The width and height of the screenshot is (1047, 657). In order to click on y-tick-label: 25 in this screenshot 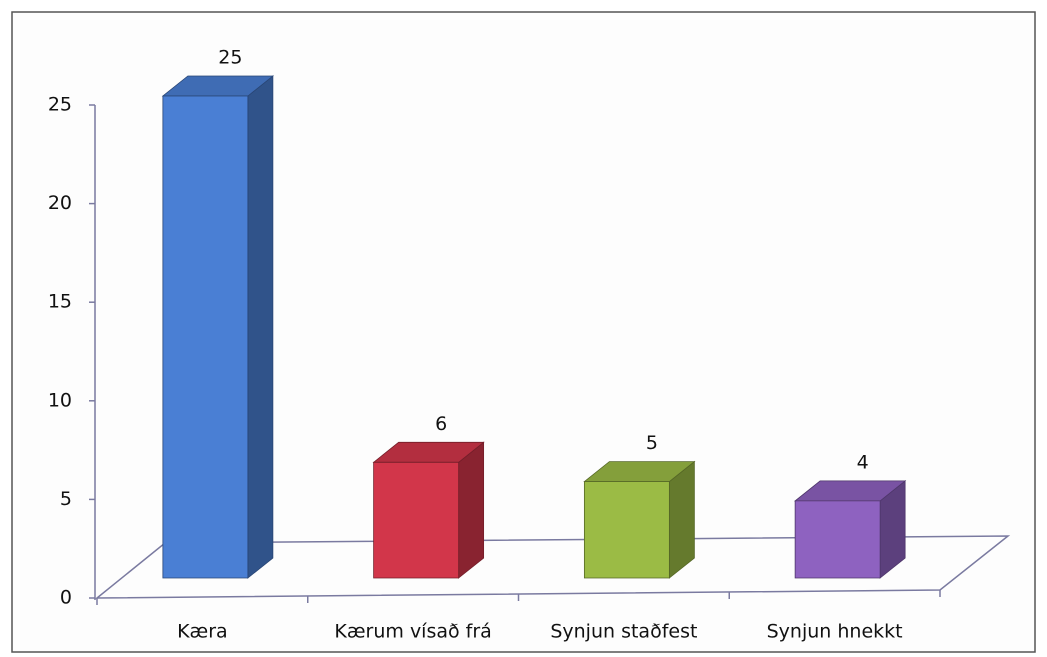, I will do `click(60, 105)`.